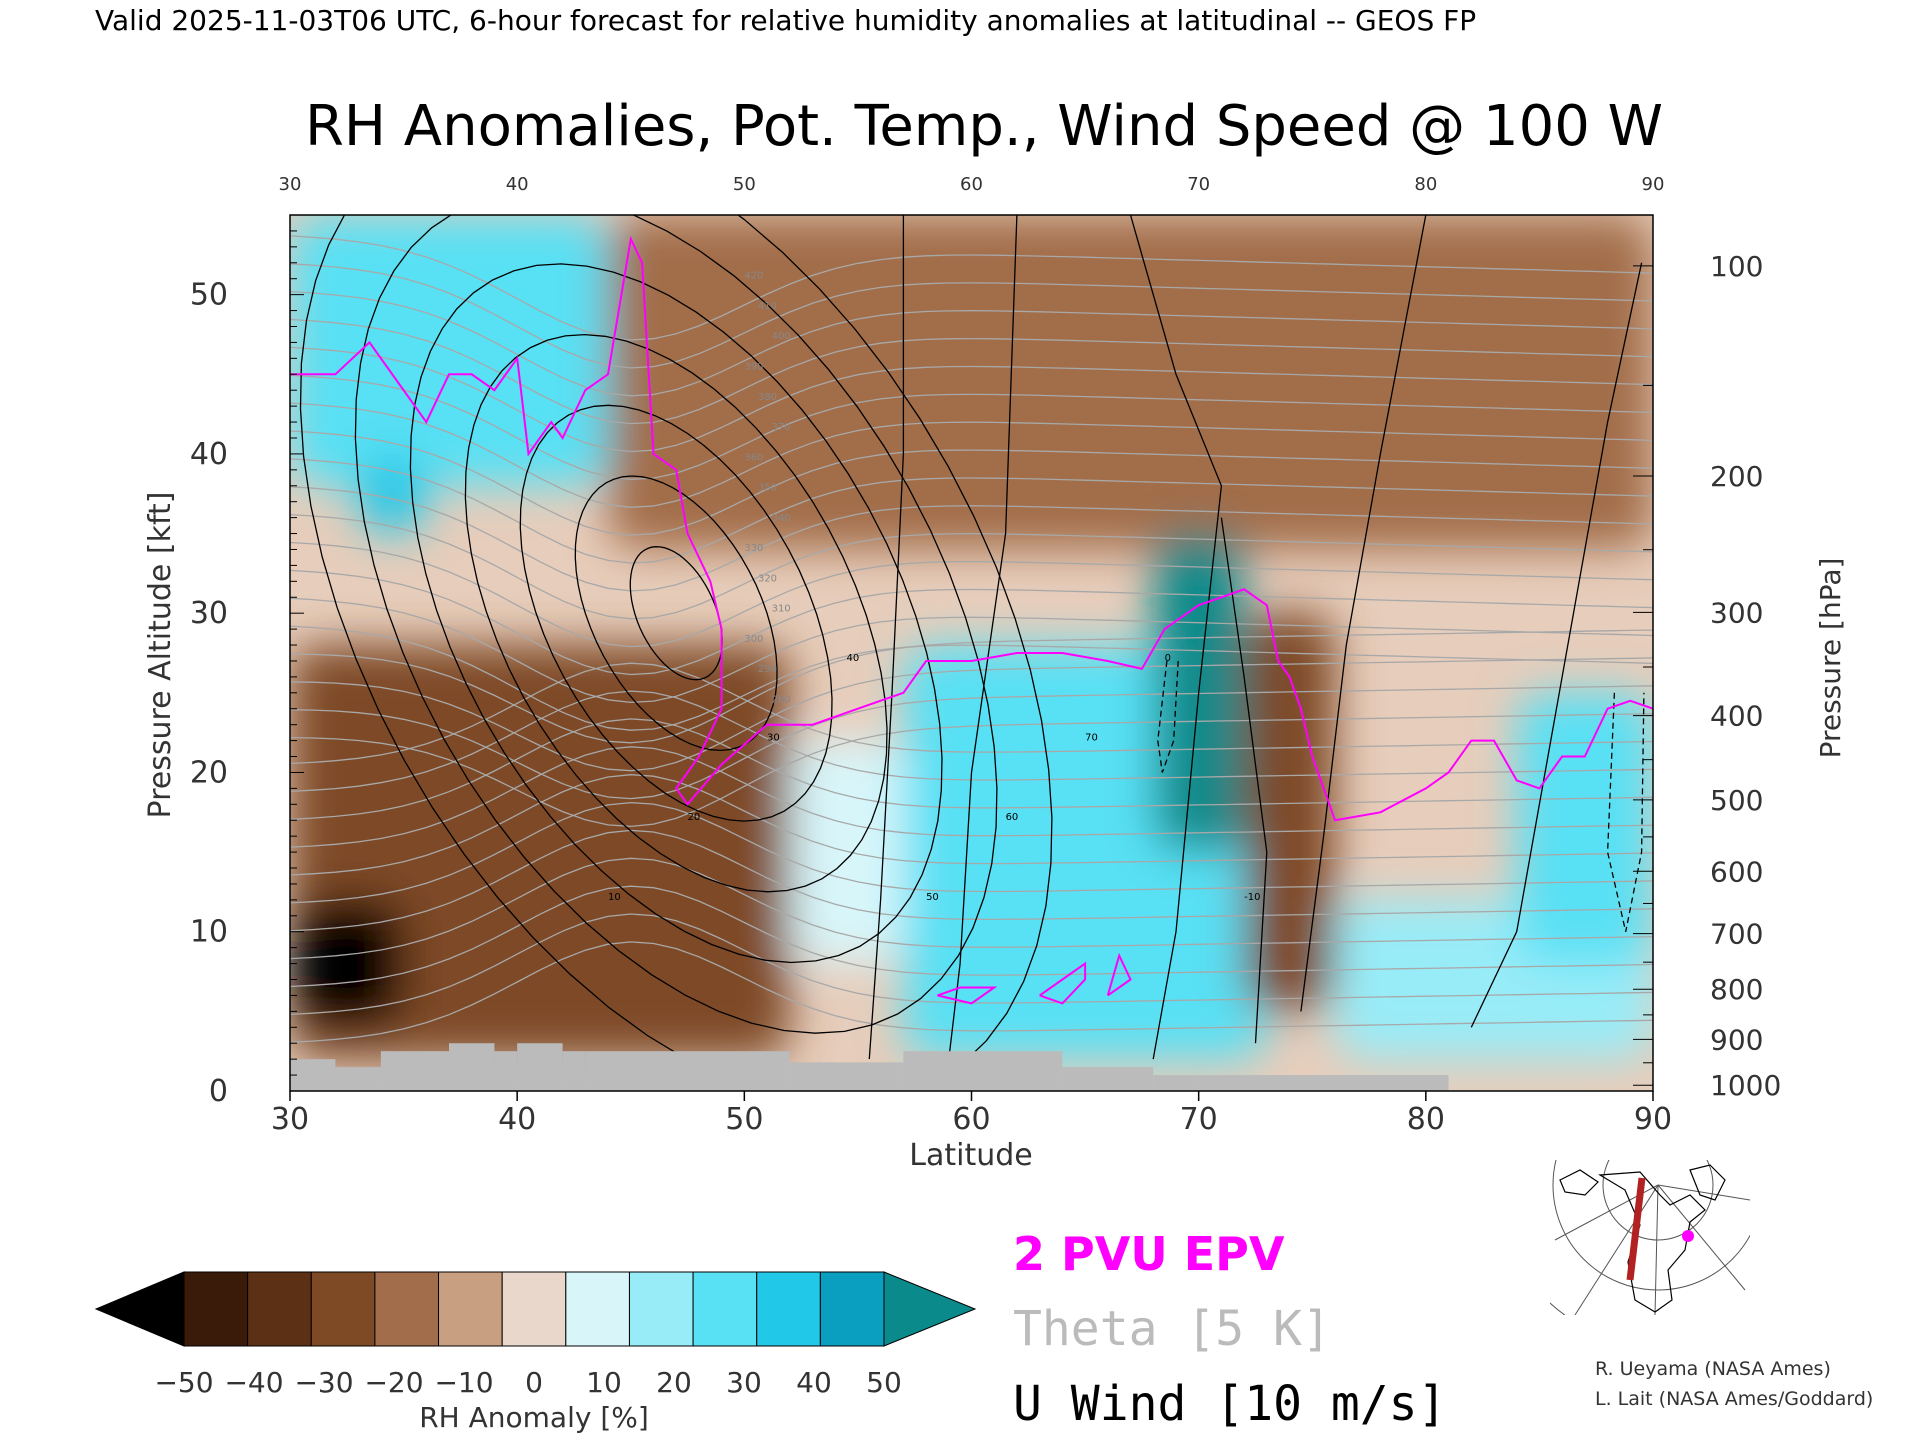 The image size is (1920, 1440). I want to click on wind-label: 60, so click(1012, 817).